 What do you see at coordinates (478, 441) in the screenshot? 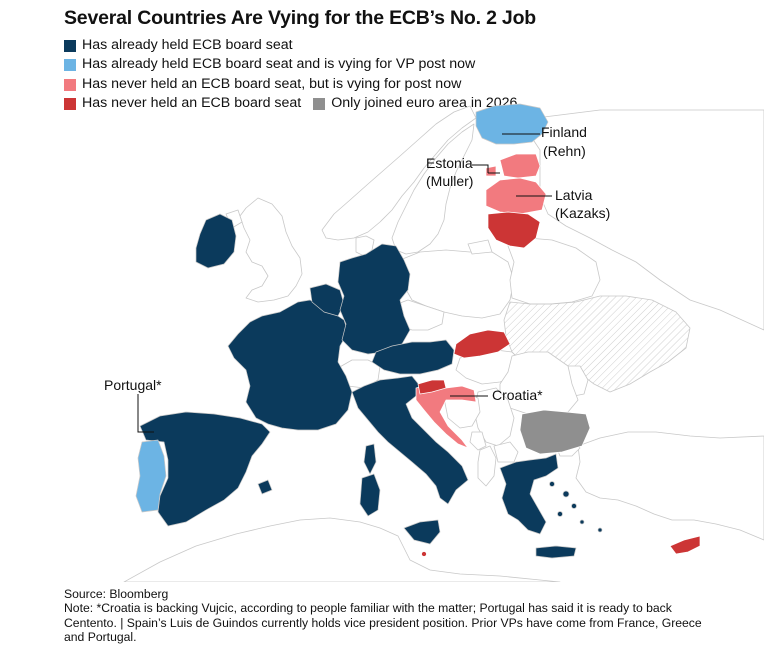
I see `montenegro` at bounding box center [478, 441].